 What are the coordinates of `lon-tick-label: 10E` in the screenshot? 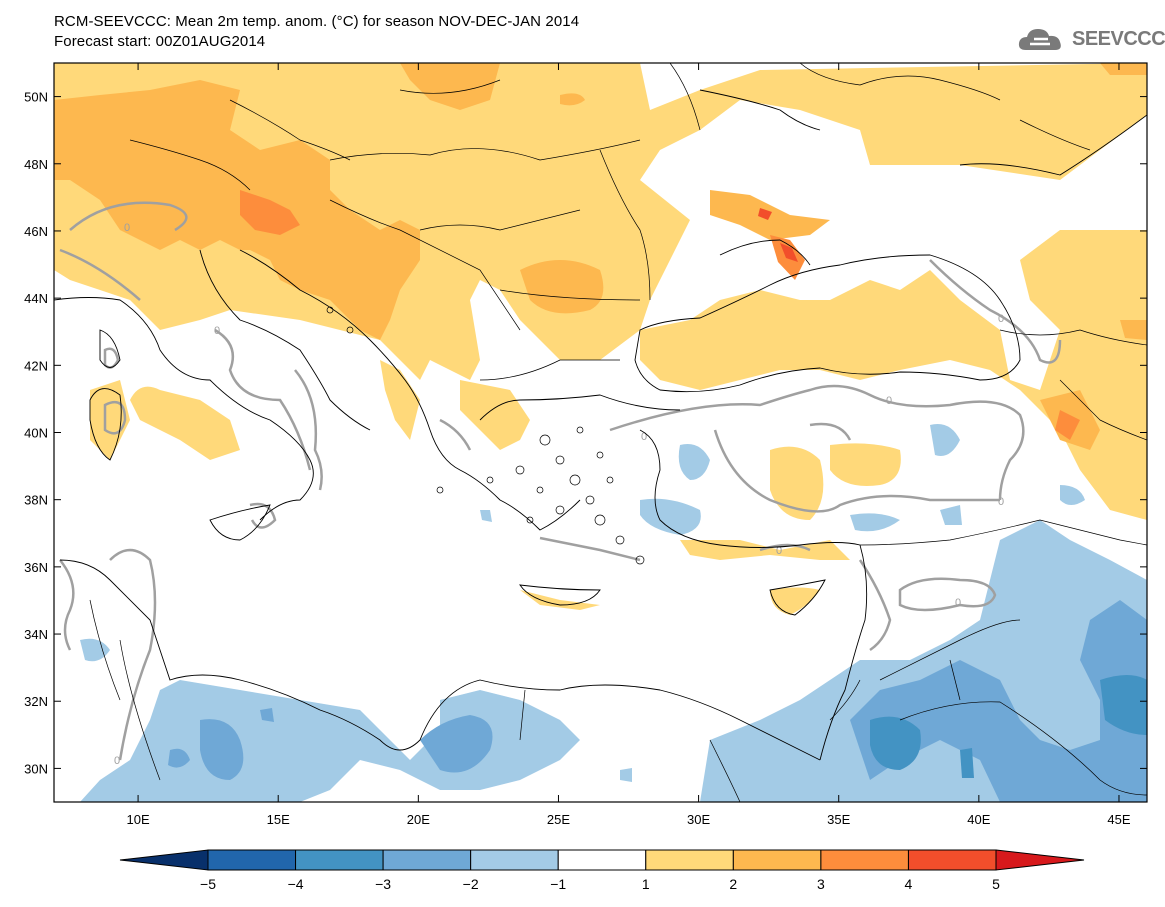 It's located at (138, 819).